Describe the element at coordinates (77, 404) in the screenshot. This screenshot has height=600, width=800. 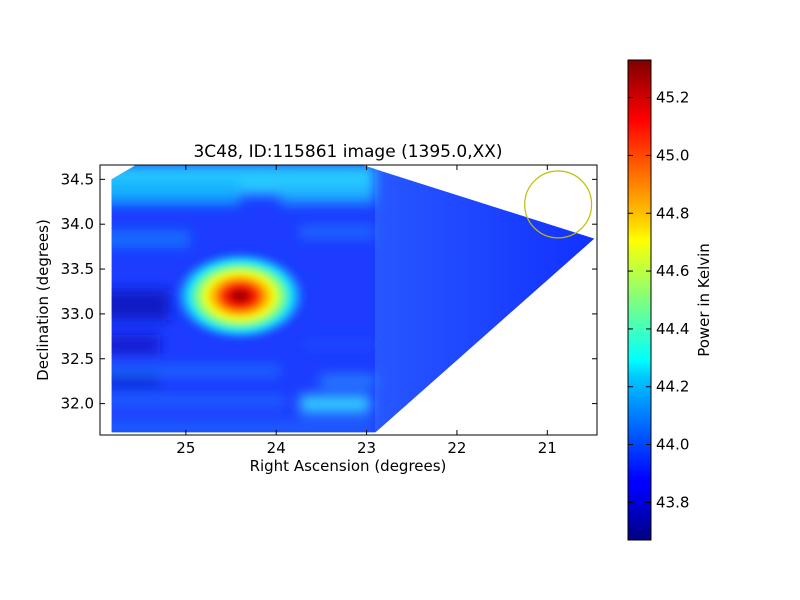
I see `y-tick-label: 32.0` at that location.